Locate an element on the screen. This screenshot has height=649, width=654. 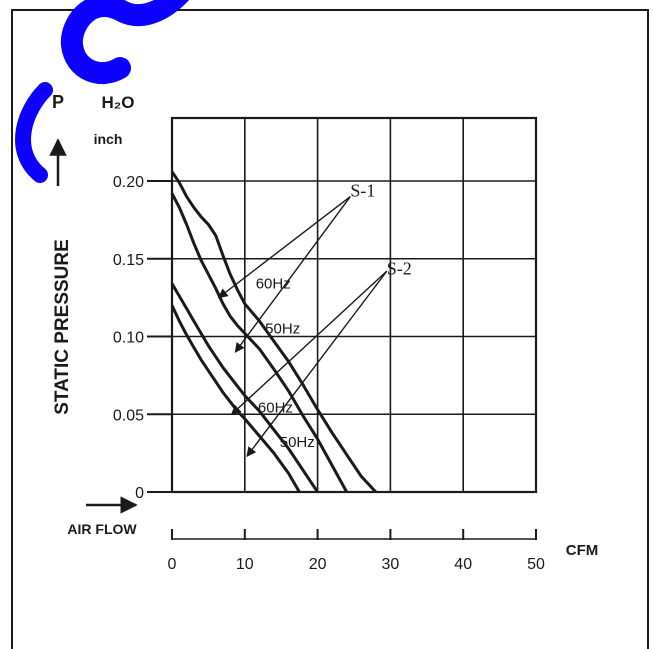
x-tick-label: 0 is located at coordinates (172, 564).